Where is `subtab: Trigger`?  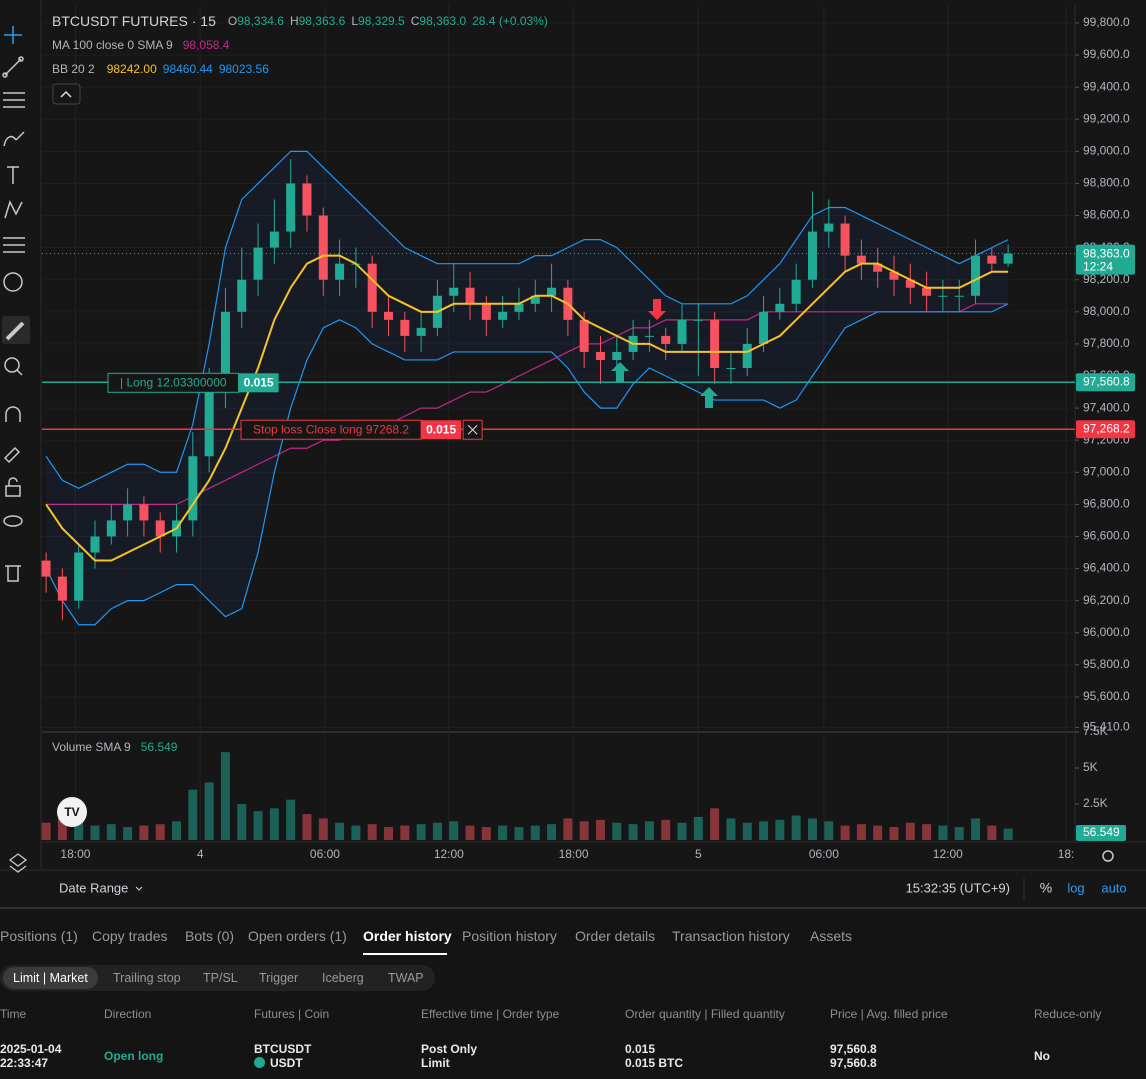
subtab: Trigger is located at coordinates (279, 978).